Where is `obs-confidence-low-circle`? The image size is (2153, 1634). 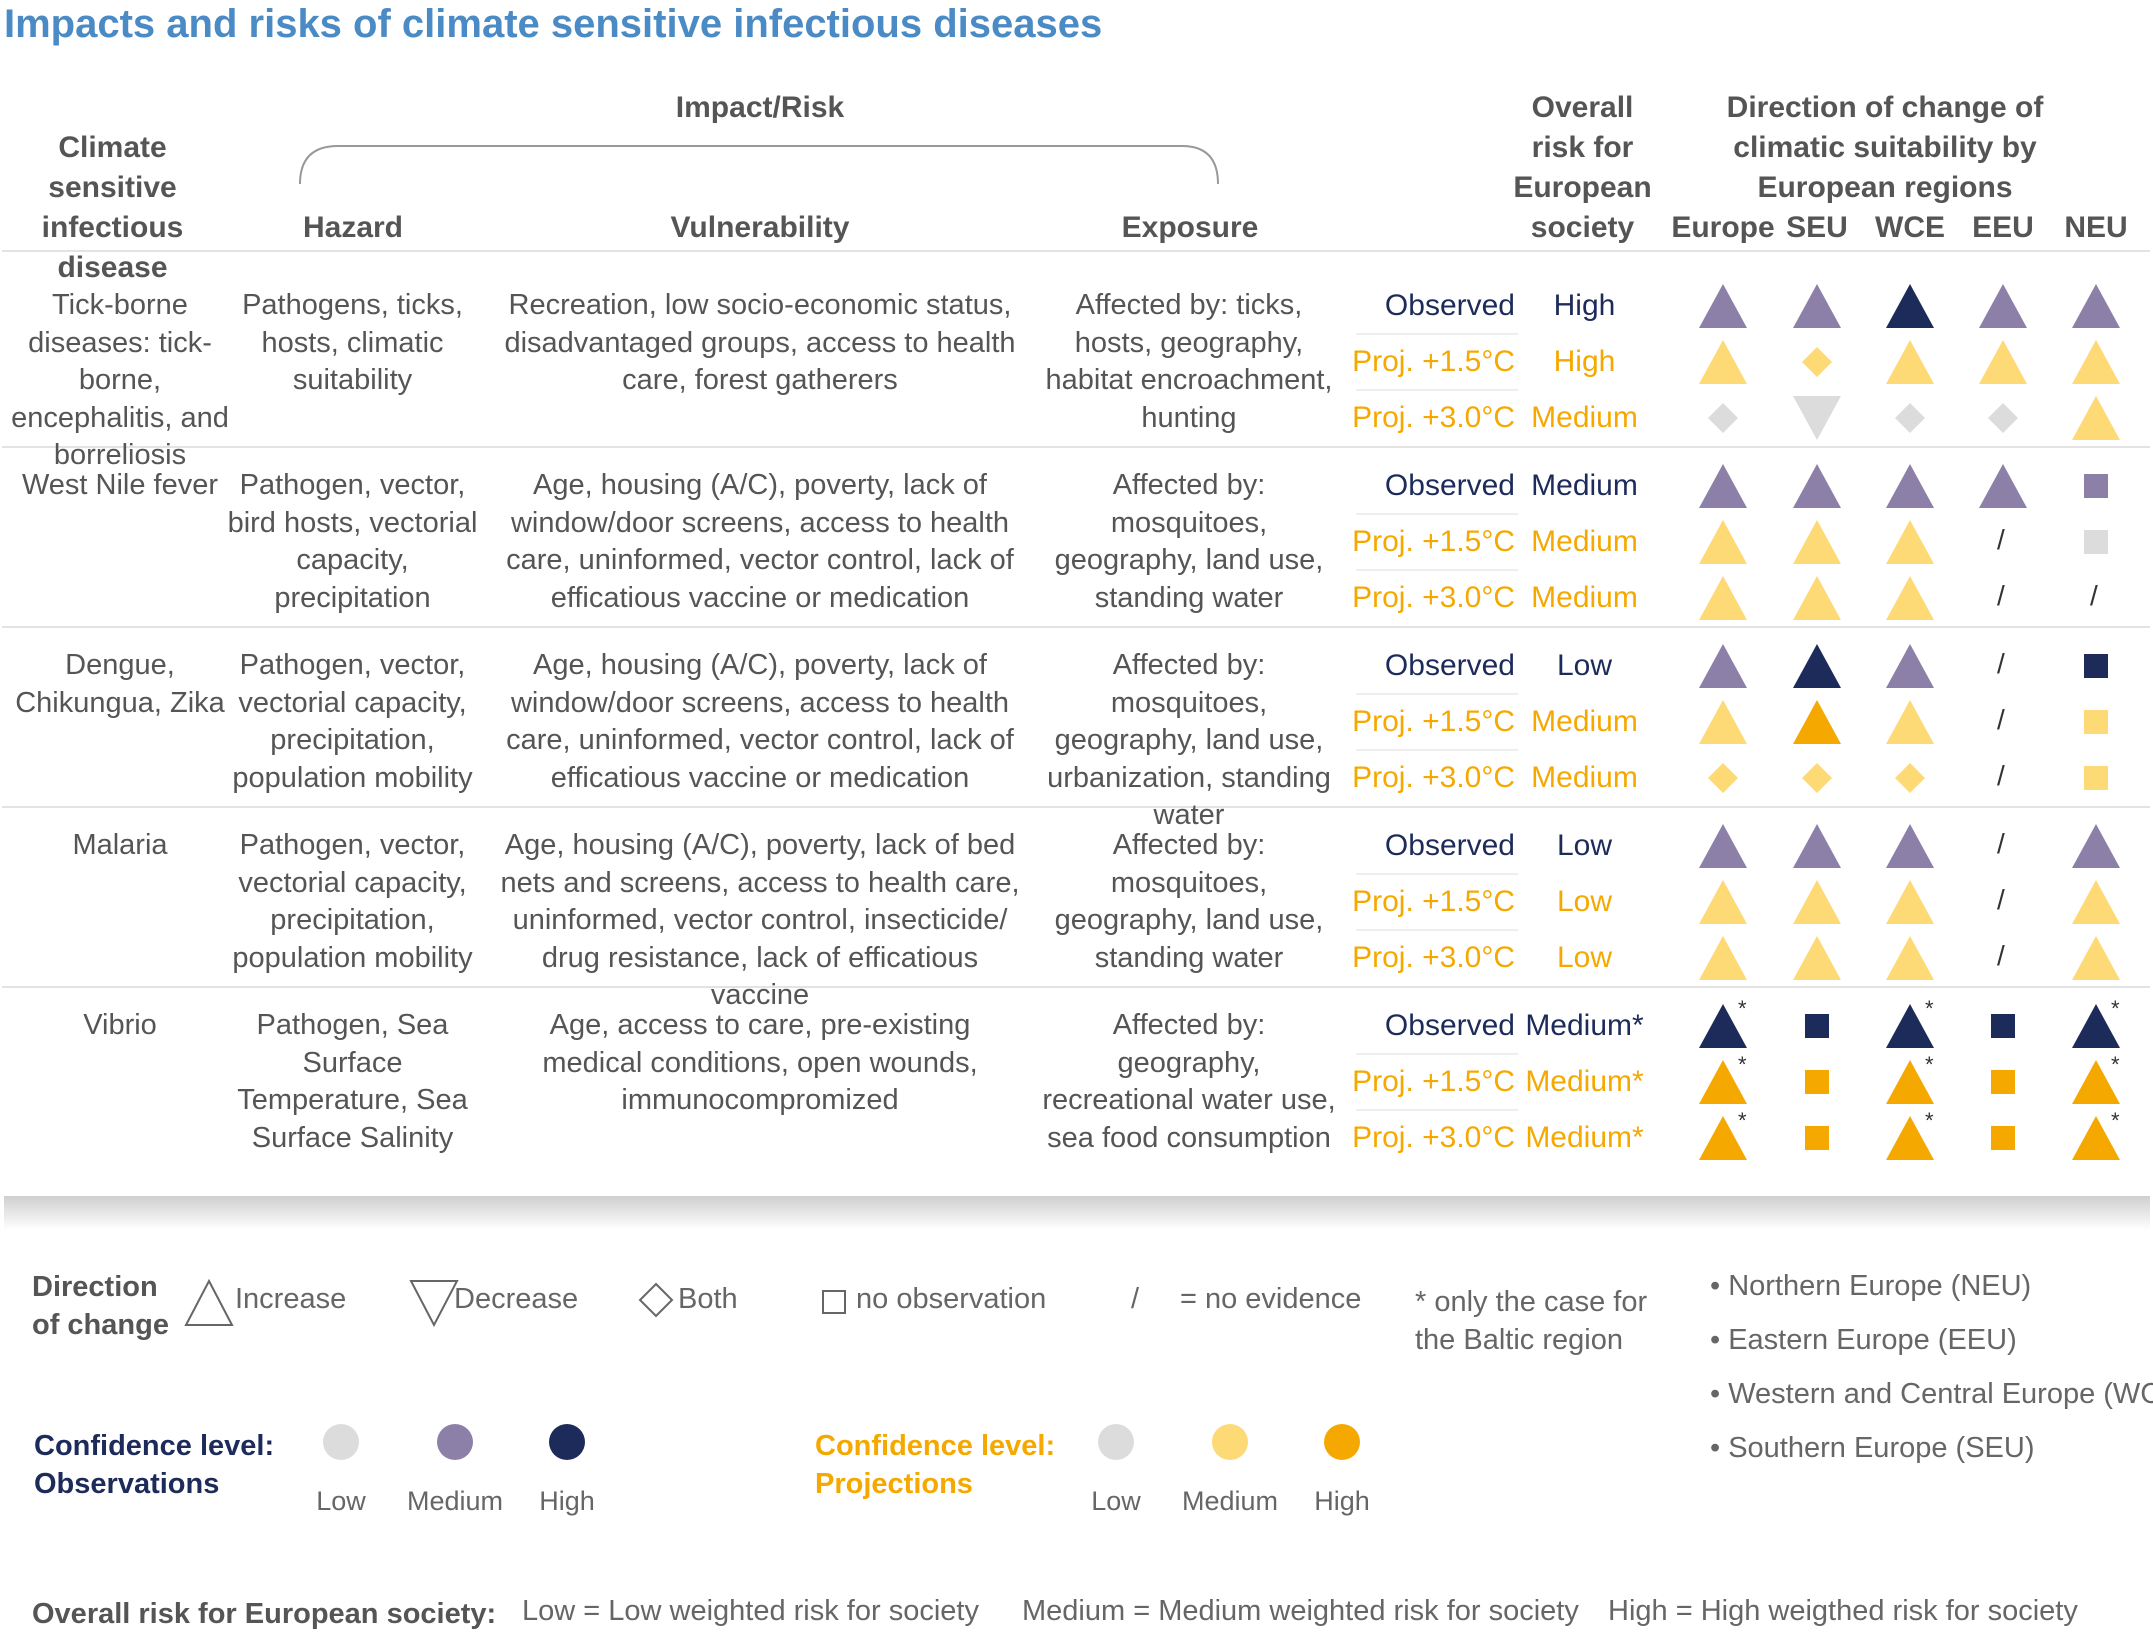 obs-confidence-low-circle is located at coordinates (341, 1442).